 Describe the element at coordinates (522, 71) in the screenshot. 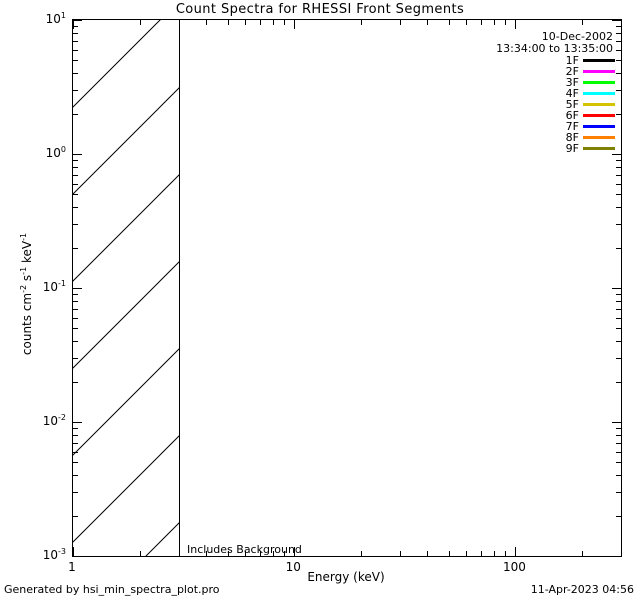

I see `legend-entry-2f: 2F` at that location.